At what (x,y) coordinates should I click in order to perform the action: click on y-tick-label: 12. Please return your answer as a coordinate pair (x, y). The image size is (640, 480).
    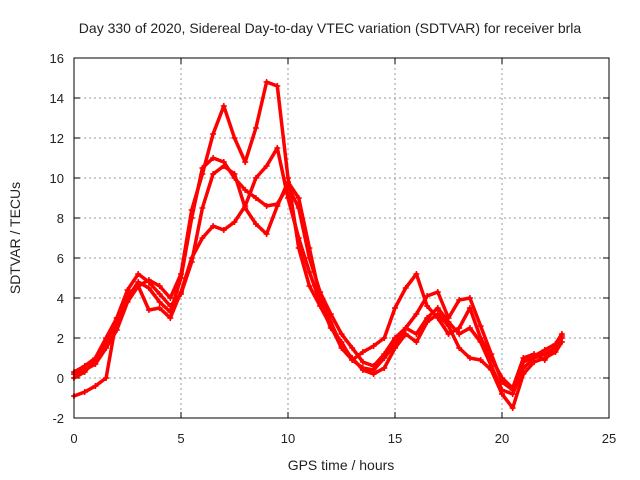
    Looking at the image, I should click on (57, 138).